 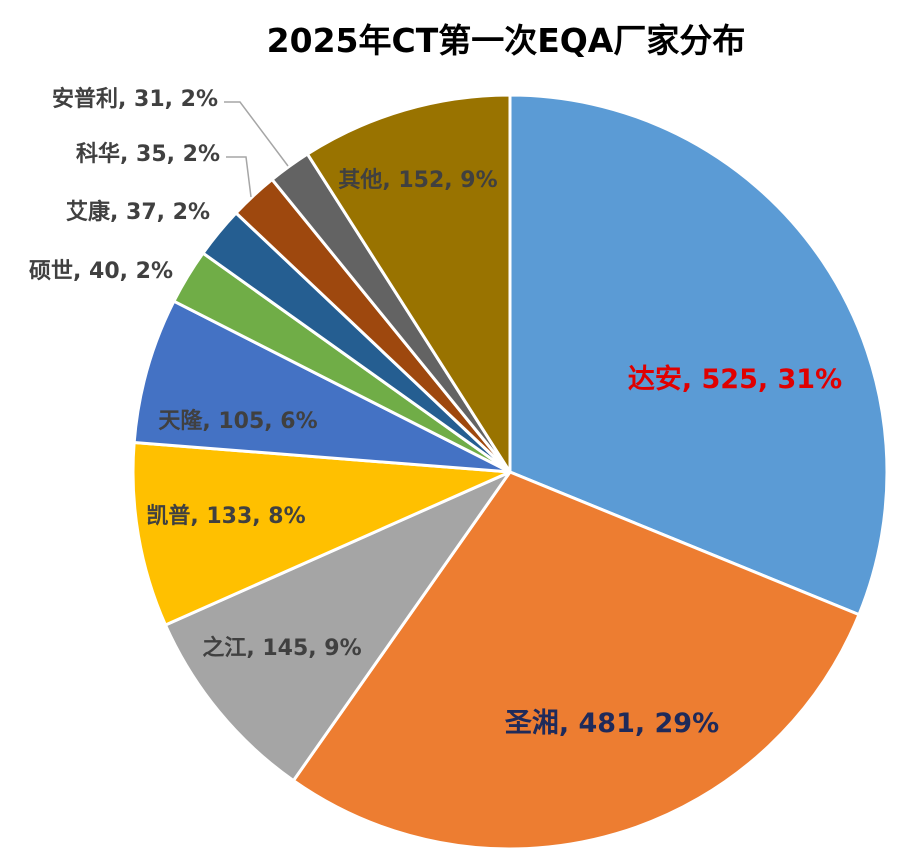 I want to click on data-label-5: 天隆, 105, 6%, so click(x=237, y=421).